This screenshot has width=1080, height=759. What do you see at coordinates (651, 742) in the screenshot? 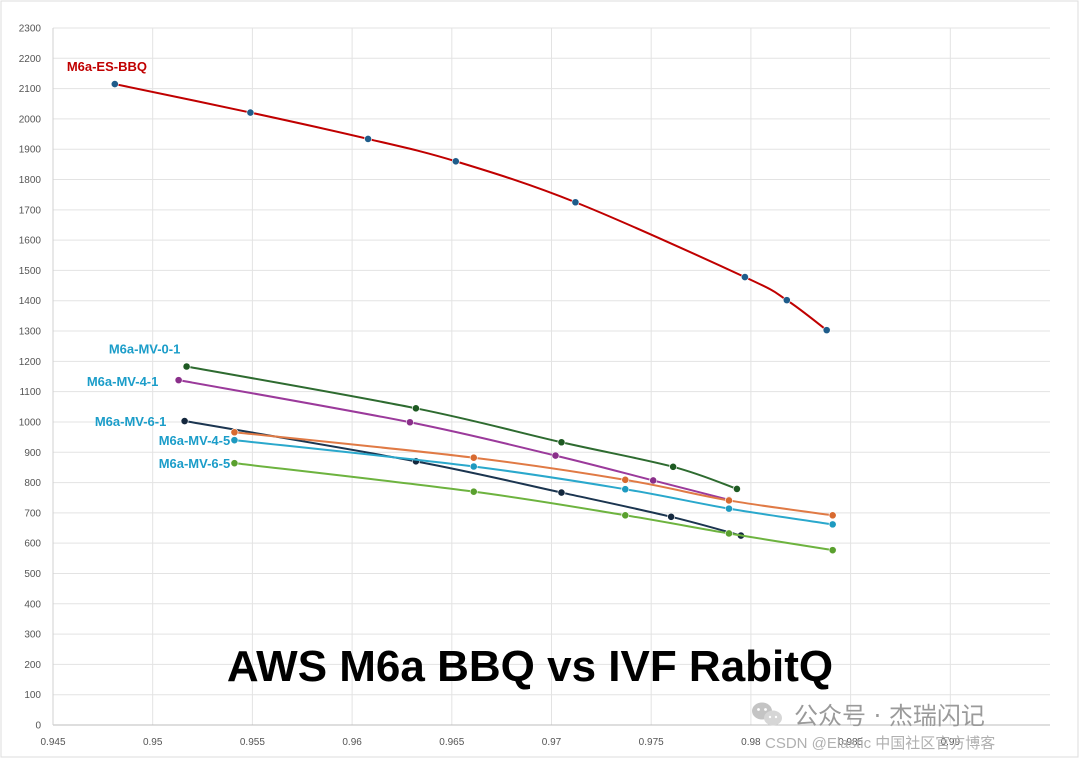
I see `x-tick-label: 0.975` at bounding box center [651, 742].